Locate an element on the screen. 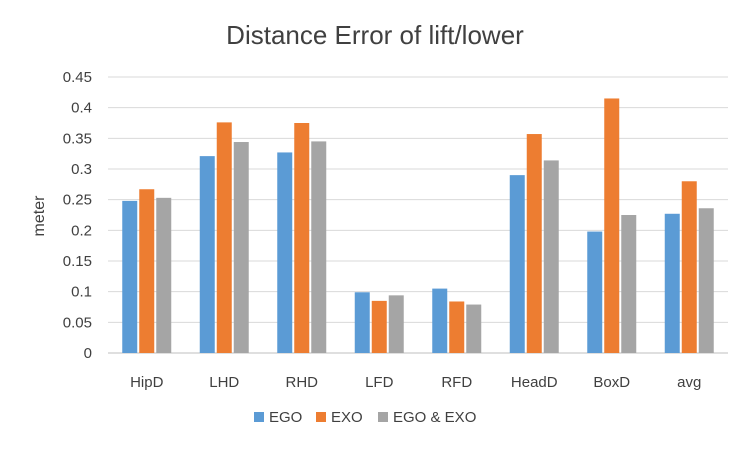  x-category-label: RFD is located at coordinates (456, 382).